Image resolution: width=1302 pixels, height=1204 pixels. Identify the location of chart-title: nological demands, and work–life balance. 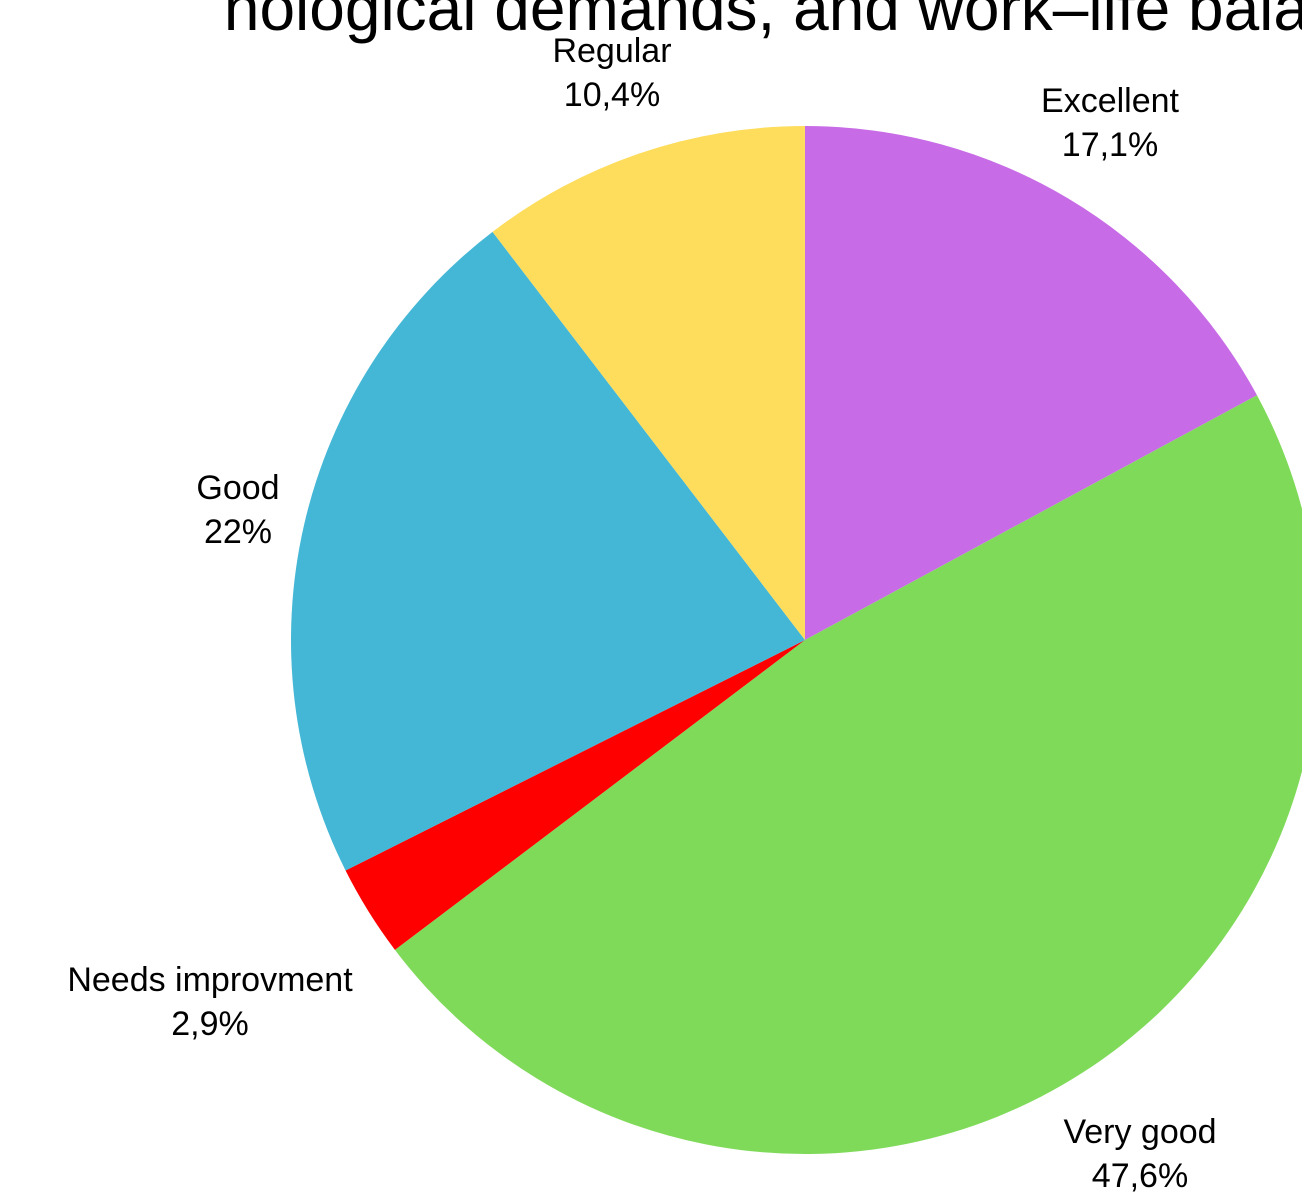
(763, 22).